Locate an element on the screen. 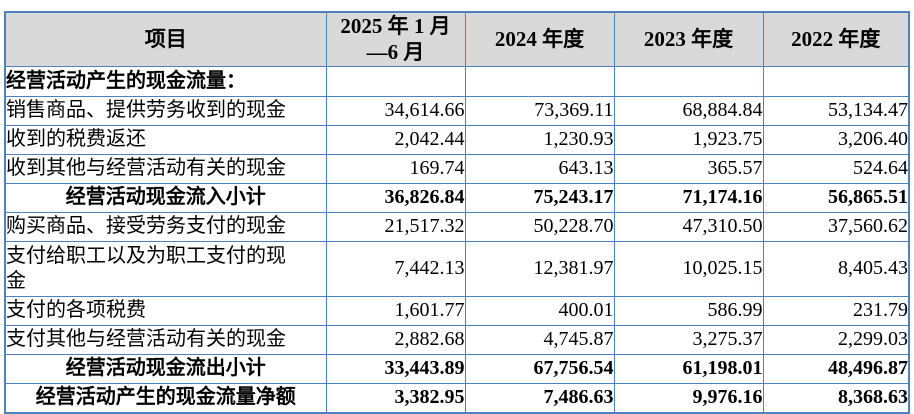  row-label: 销售商品、提供劳务收到的现金 is located at coordinates (165, 110).